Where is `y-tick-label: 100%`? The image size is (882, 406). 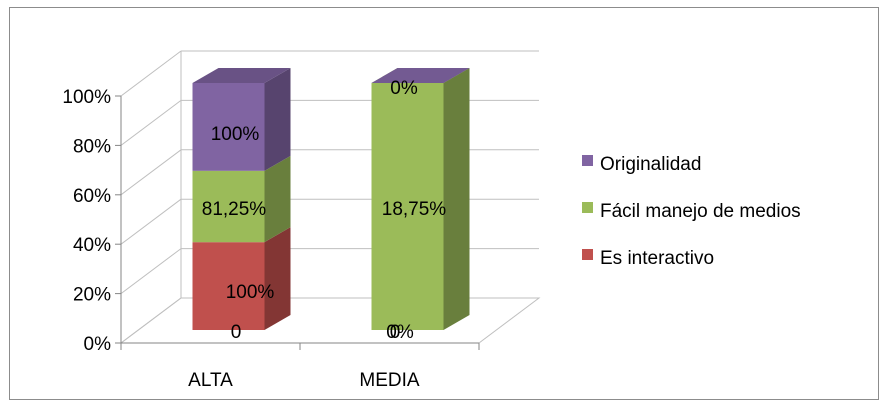
y-tick-label: 100% is located at coordinates (86, 97).